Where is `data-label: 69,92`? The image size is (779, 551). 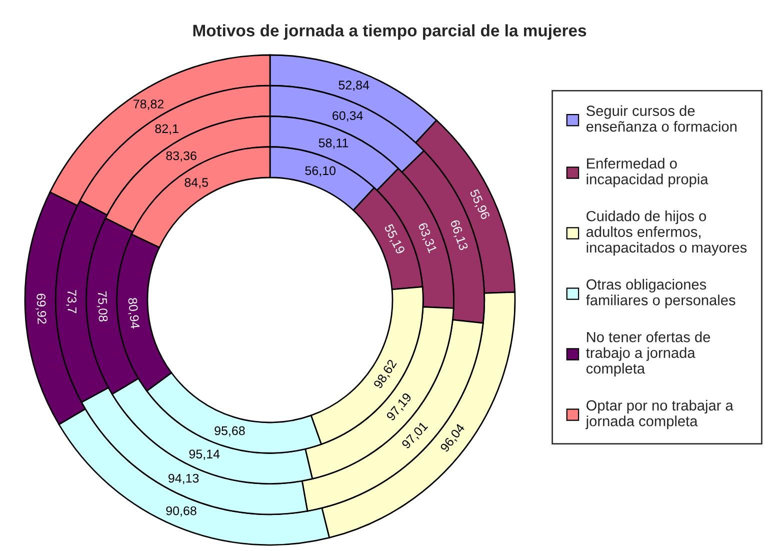
data-label: 69,92 is located at coordinates (41, 309).